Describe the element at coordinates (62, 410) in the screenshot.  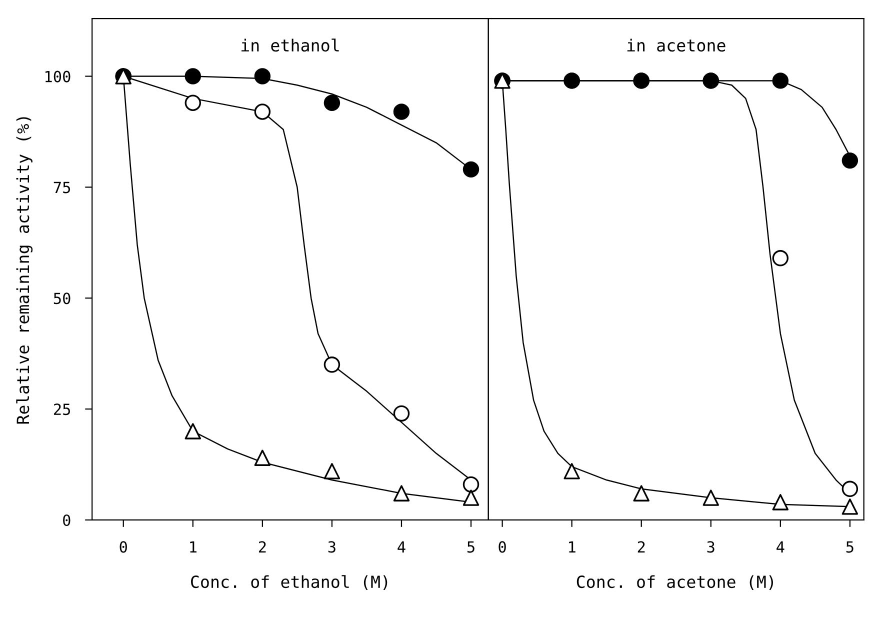
I see `y-tick-label: 25` at that location.